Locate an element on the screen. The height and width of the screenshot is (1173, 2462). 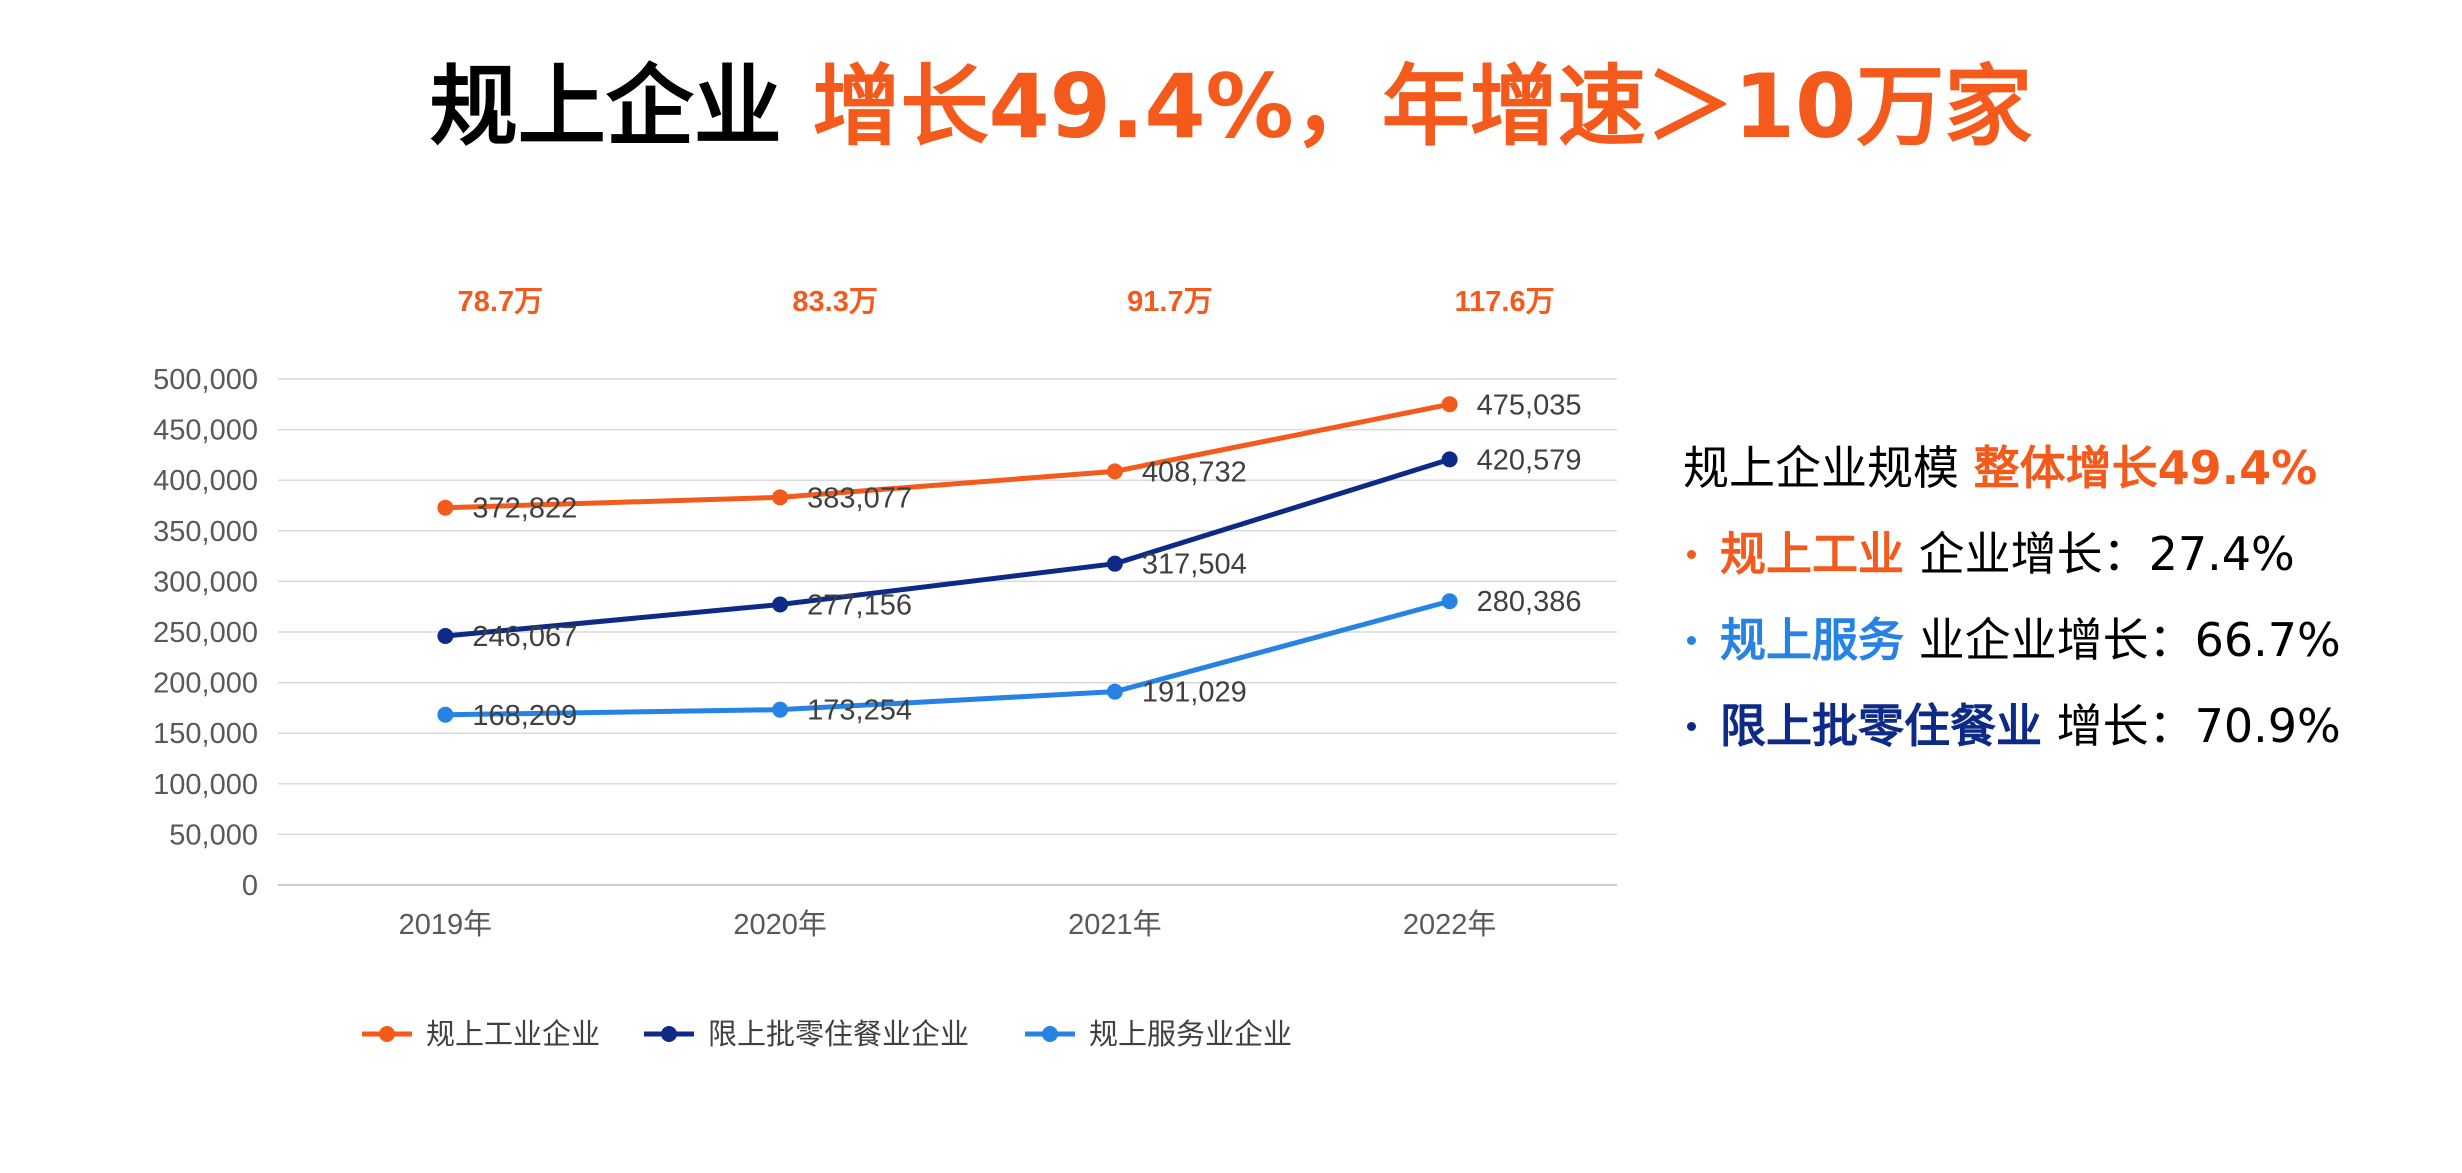
y-tick-label: 100,000 is located at coordinates (205, 785).